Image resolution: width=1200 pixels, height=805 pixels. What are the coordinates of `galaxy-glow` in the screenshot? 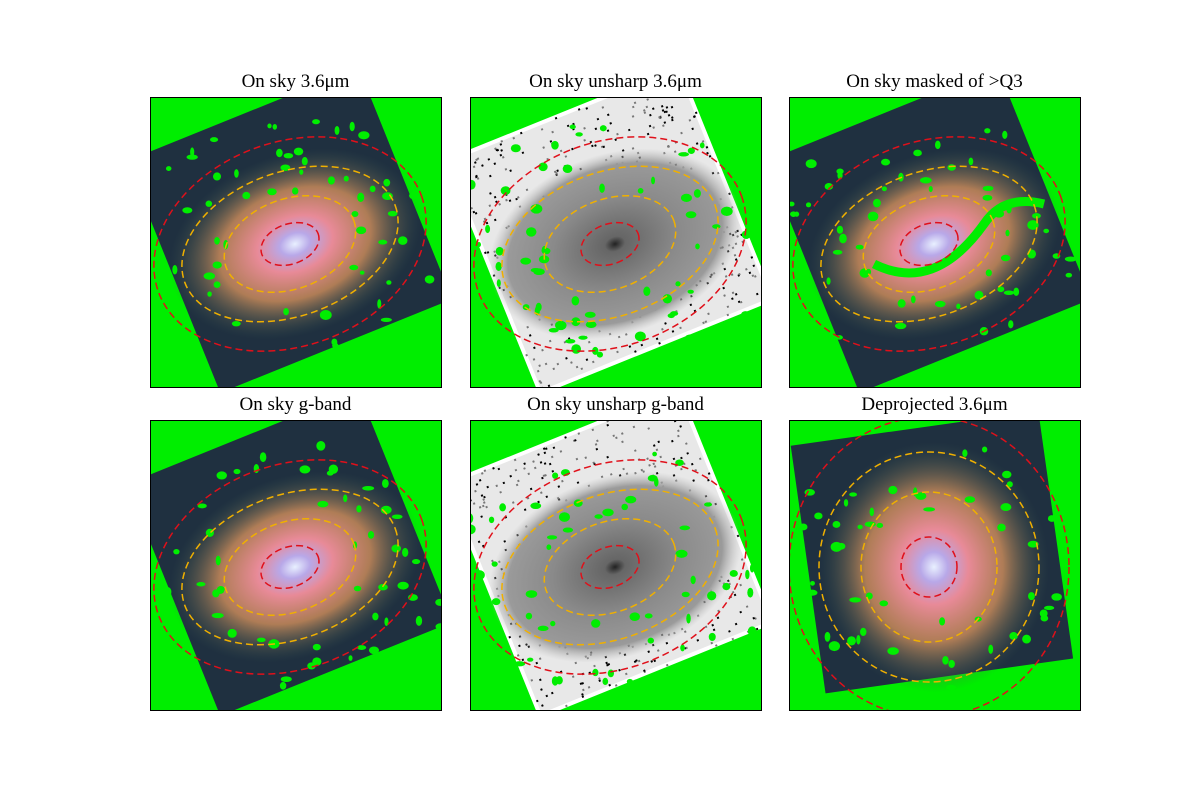 It's located at (934, 567).